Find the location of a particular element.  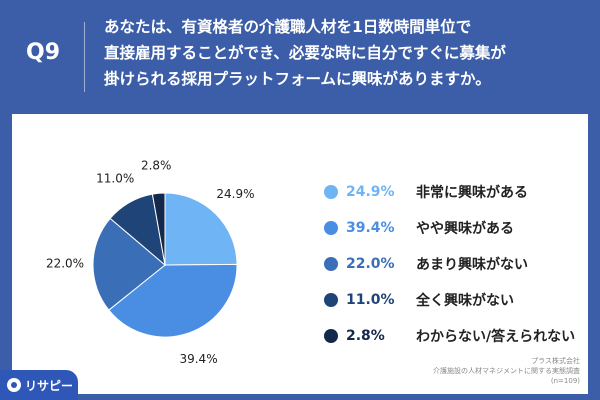

question-line: 直接雇用することができ、必要な時に自分ですぐに募集が is located at coordinates (305, 53).